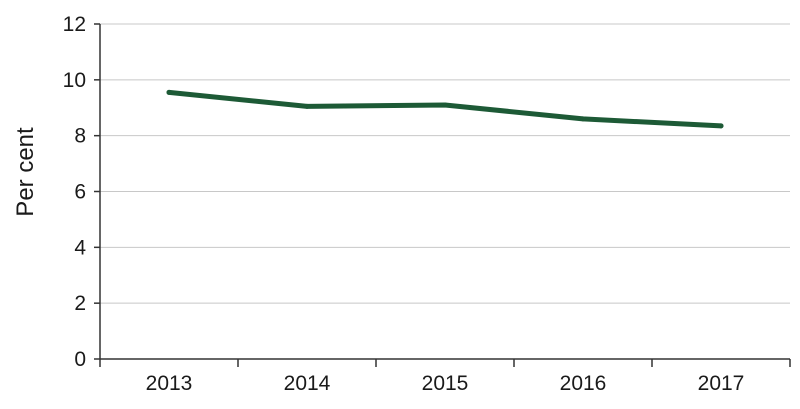 This screenshot has width=800, height=409. I want to click on y-tick-labels: 0 2 4 6 8 10 12, so click(81, 192).